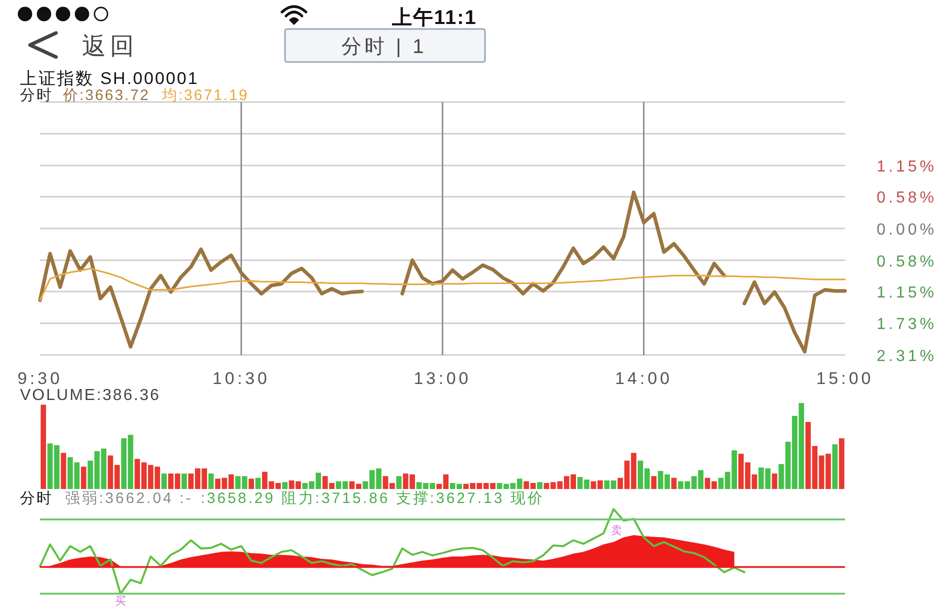 This screenshot has width=945, height=609. Describe the element at coordinates (845, 378) in the screenshot. I see `x-tick-label: 15:00` at that location.